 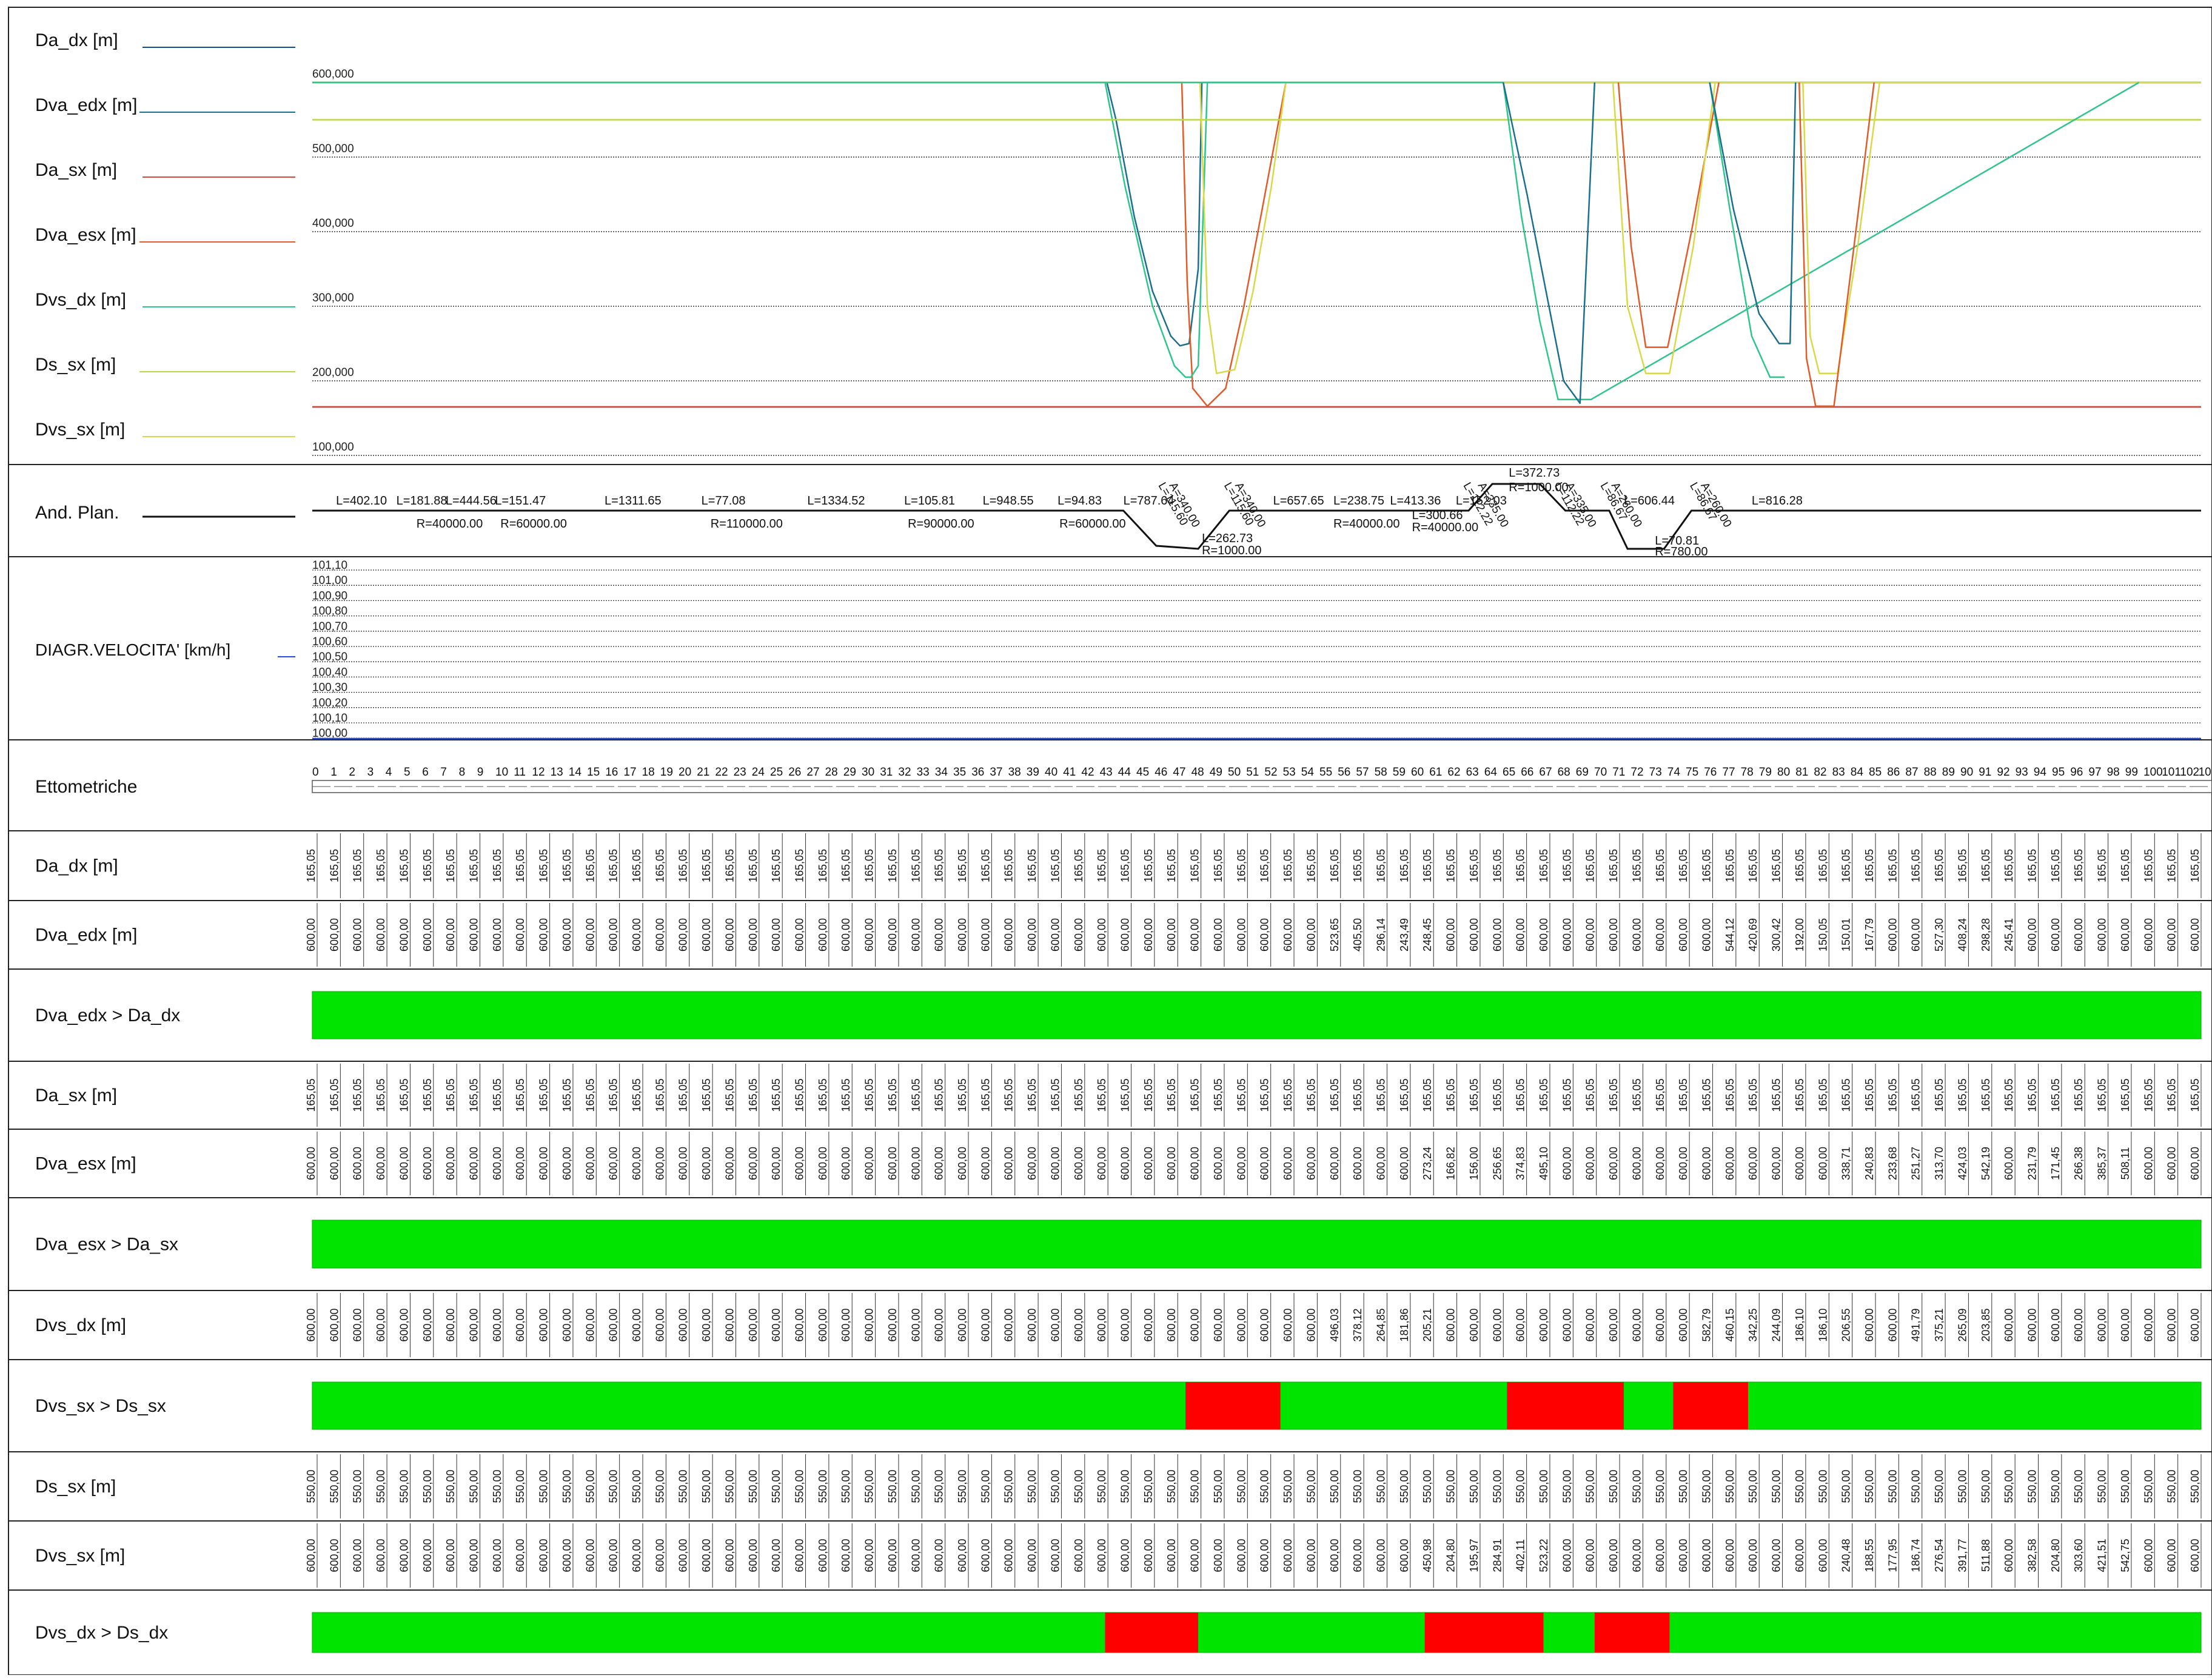 What do you see at coordinates (978, 773) in the screenshot?
I see `ettometriche-number: 36` at bounding box center [978, 773].